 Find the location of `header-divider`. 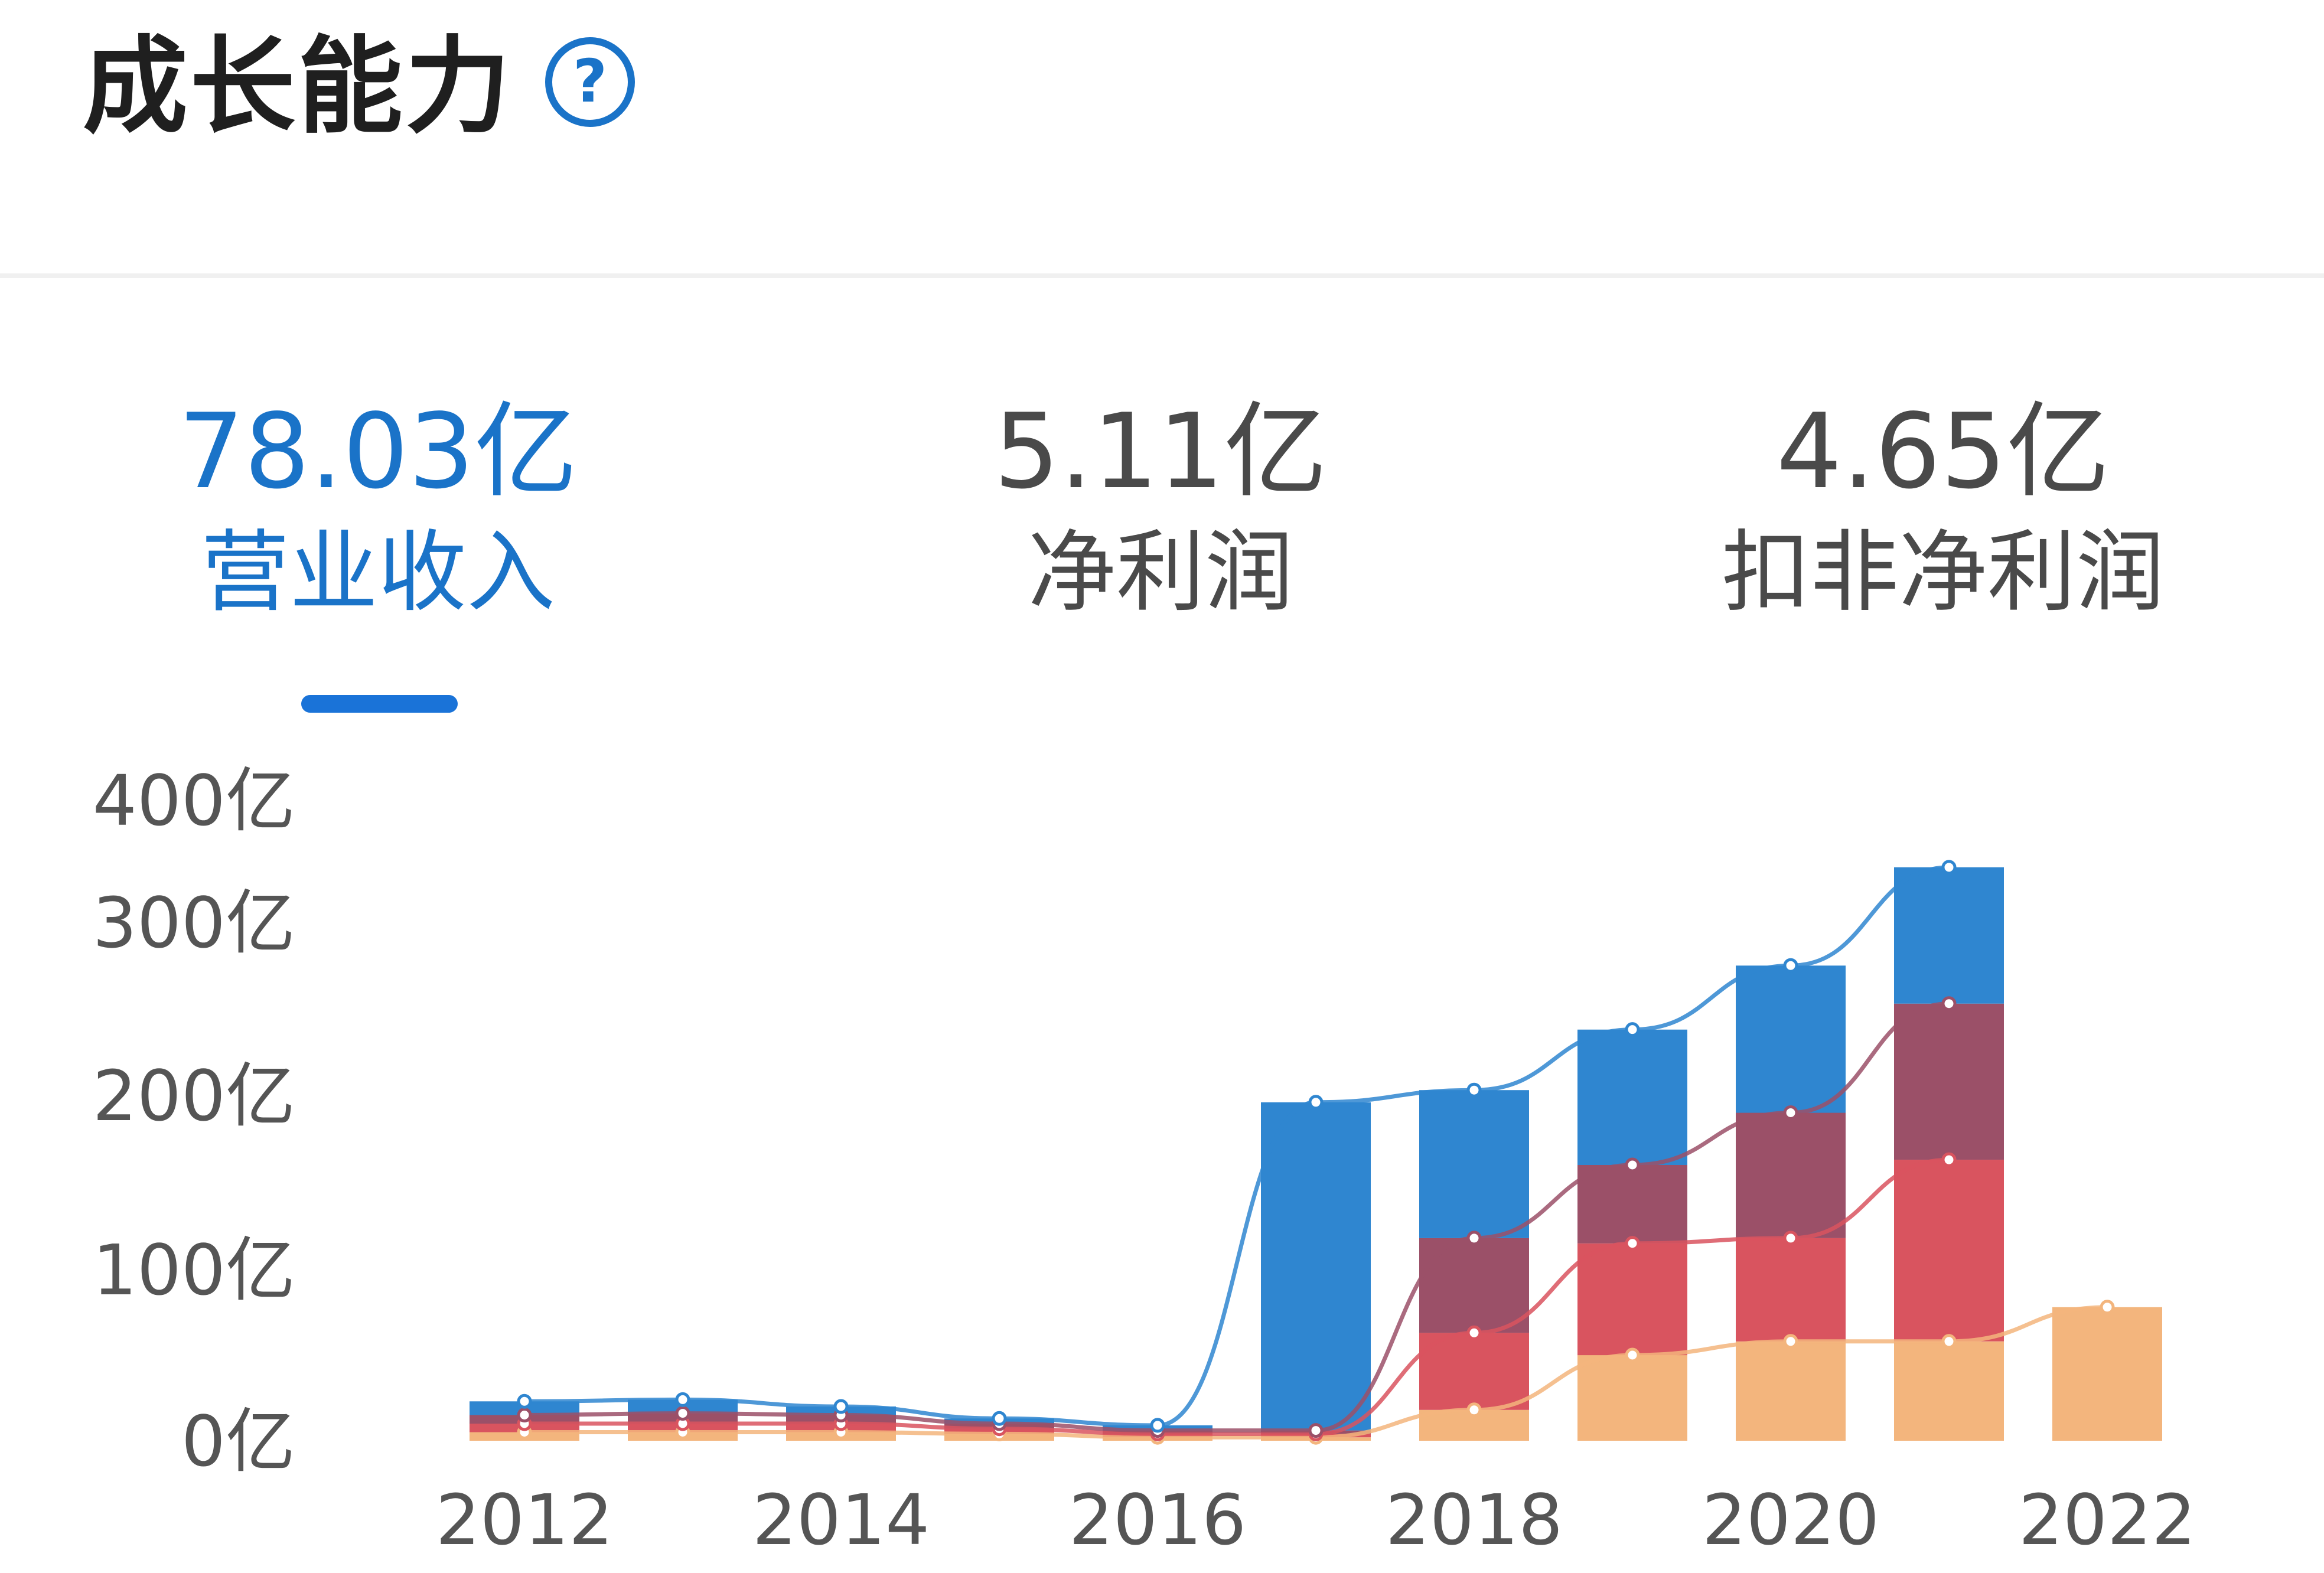

header-divider is located at coordinates (1162, 275).